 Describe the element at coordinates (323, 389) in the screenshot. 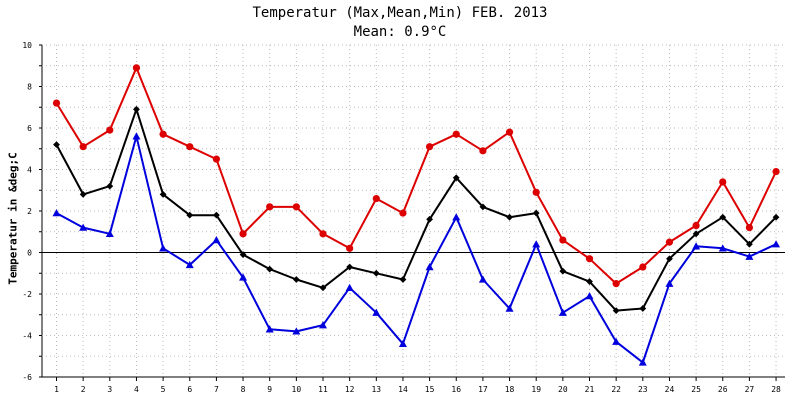

I see `x-tick-label: 11` at that location.